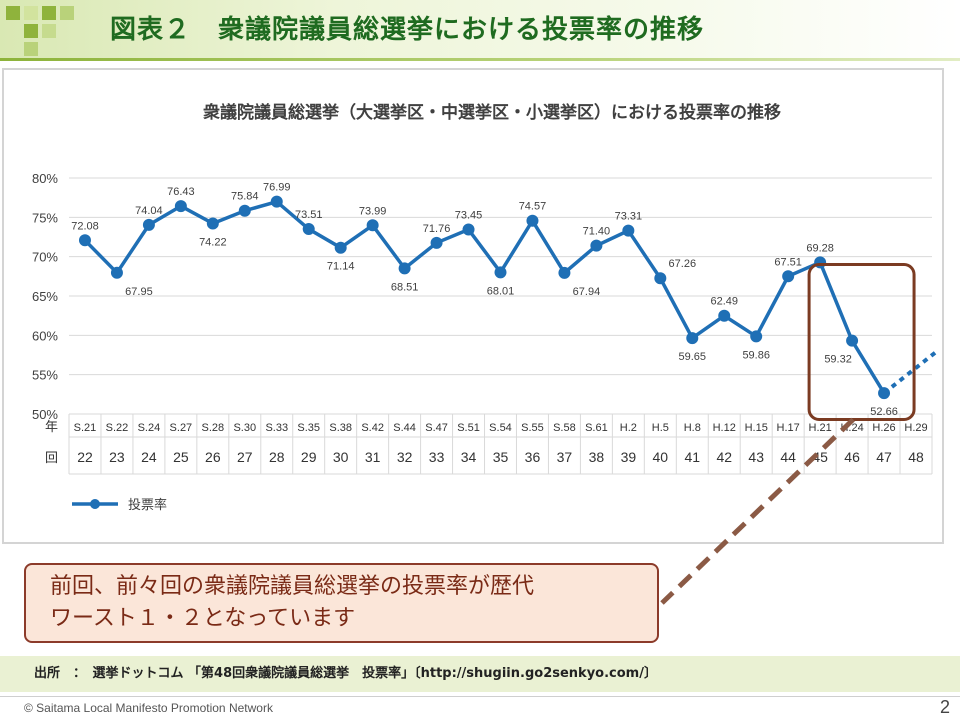  What do you see at coordinates (597, 457) in the screenshot?
I see `x-tick-label-round: 38` at bounding box center [597, 457].